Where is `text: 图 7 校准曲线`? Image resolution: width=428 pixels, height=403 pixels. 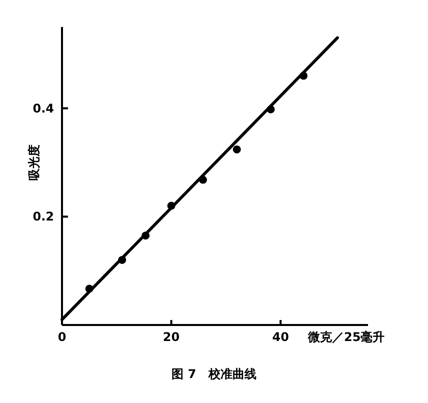 text: 图 7 校准曲线 is located at coordinates (214, 374).